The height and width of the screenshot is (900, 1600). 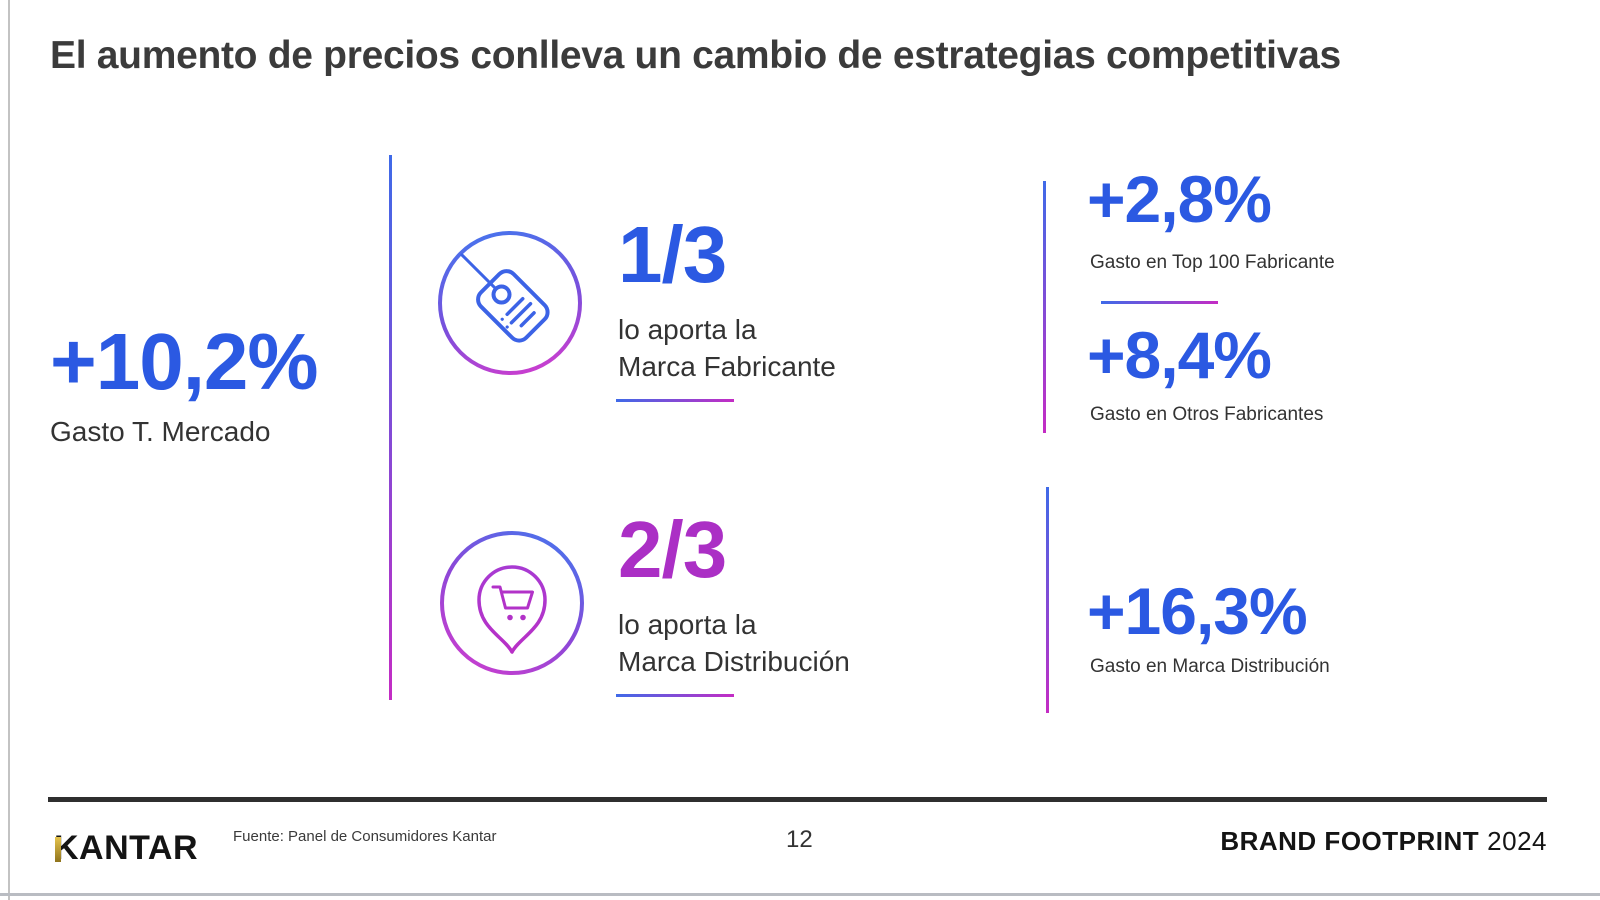 I want to click on market-total-value: +10,2%, so click(x=184, y=361).